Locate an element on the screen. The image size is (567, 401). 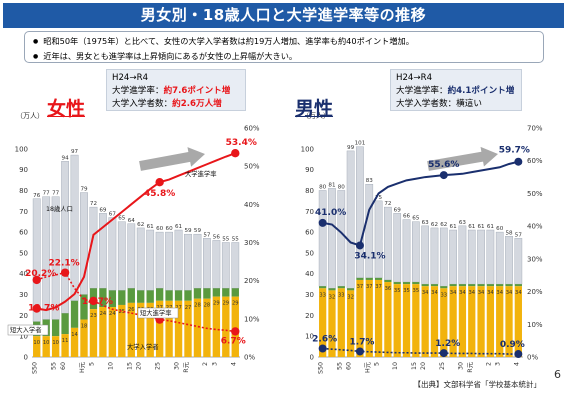
university-rate-line is located at coordinates (136, 232).